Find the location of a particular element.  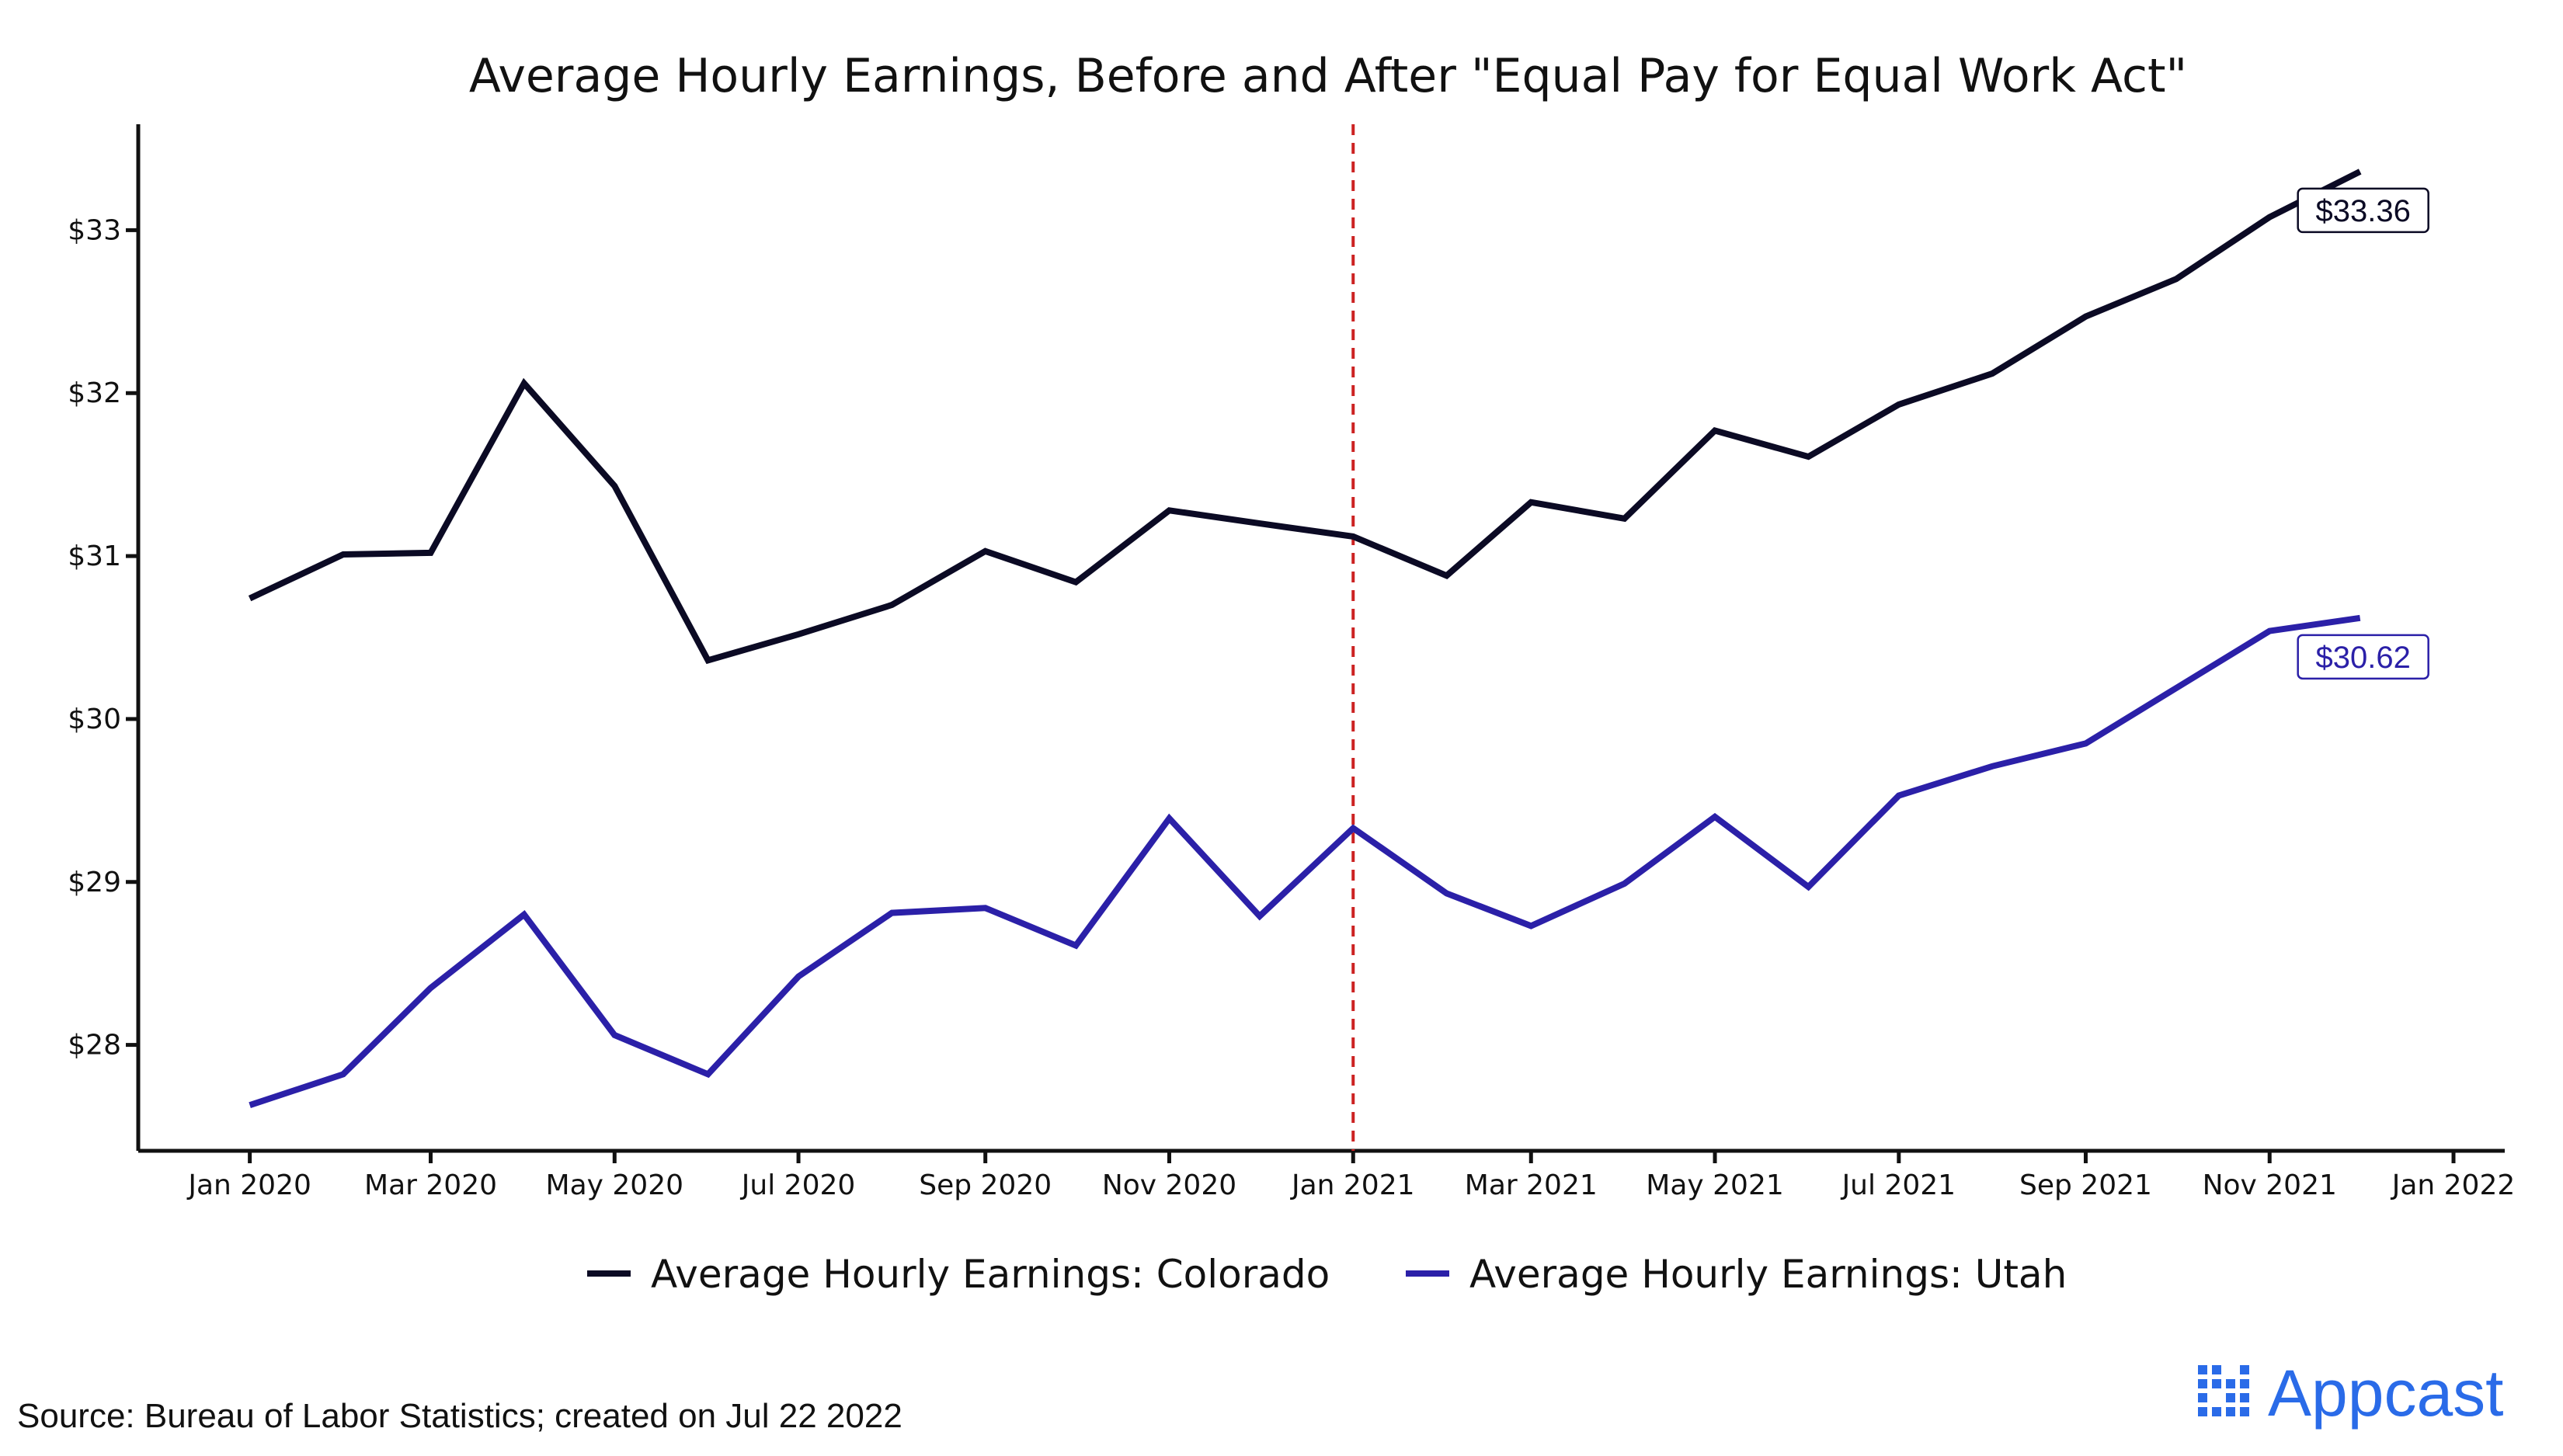

end-value-label: $30.62 is located at coordinates (2363, 657).